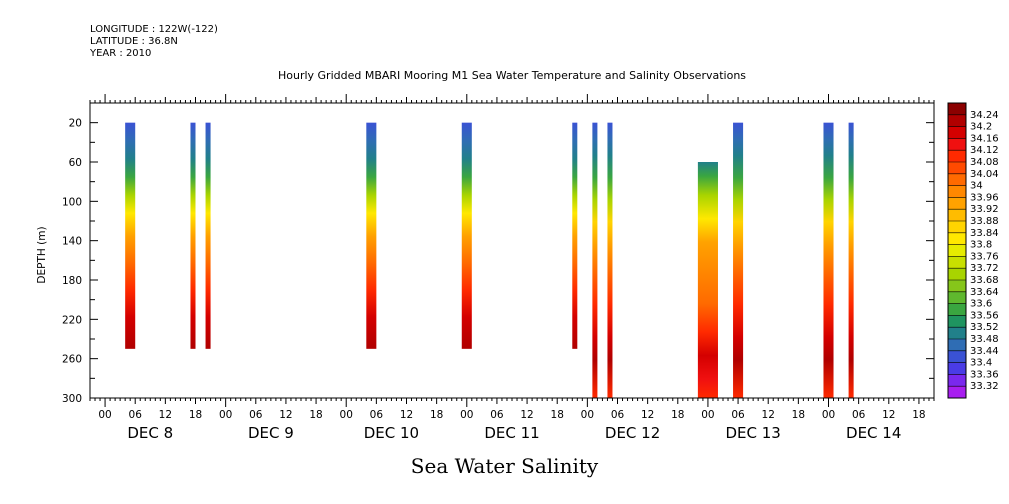 The height and width of the screenshot is (504, 1009). What do you see at coordinates (984, 327) in the screenshot?
I see `colorbar-label: 33.52` at bounding box center [984, 327].